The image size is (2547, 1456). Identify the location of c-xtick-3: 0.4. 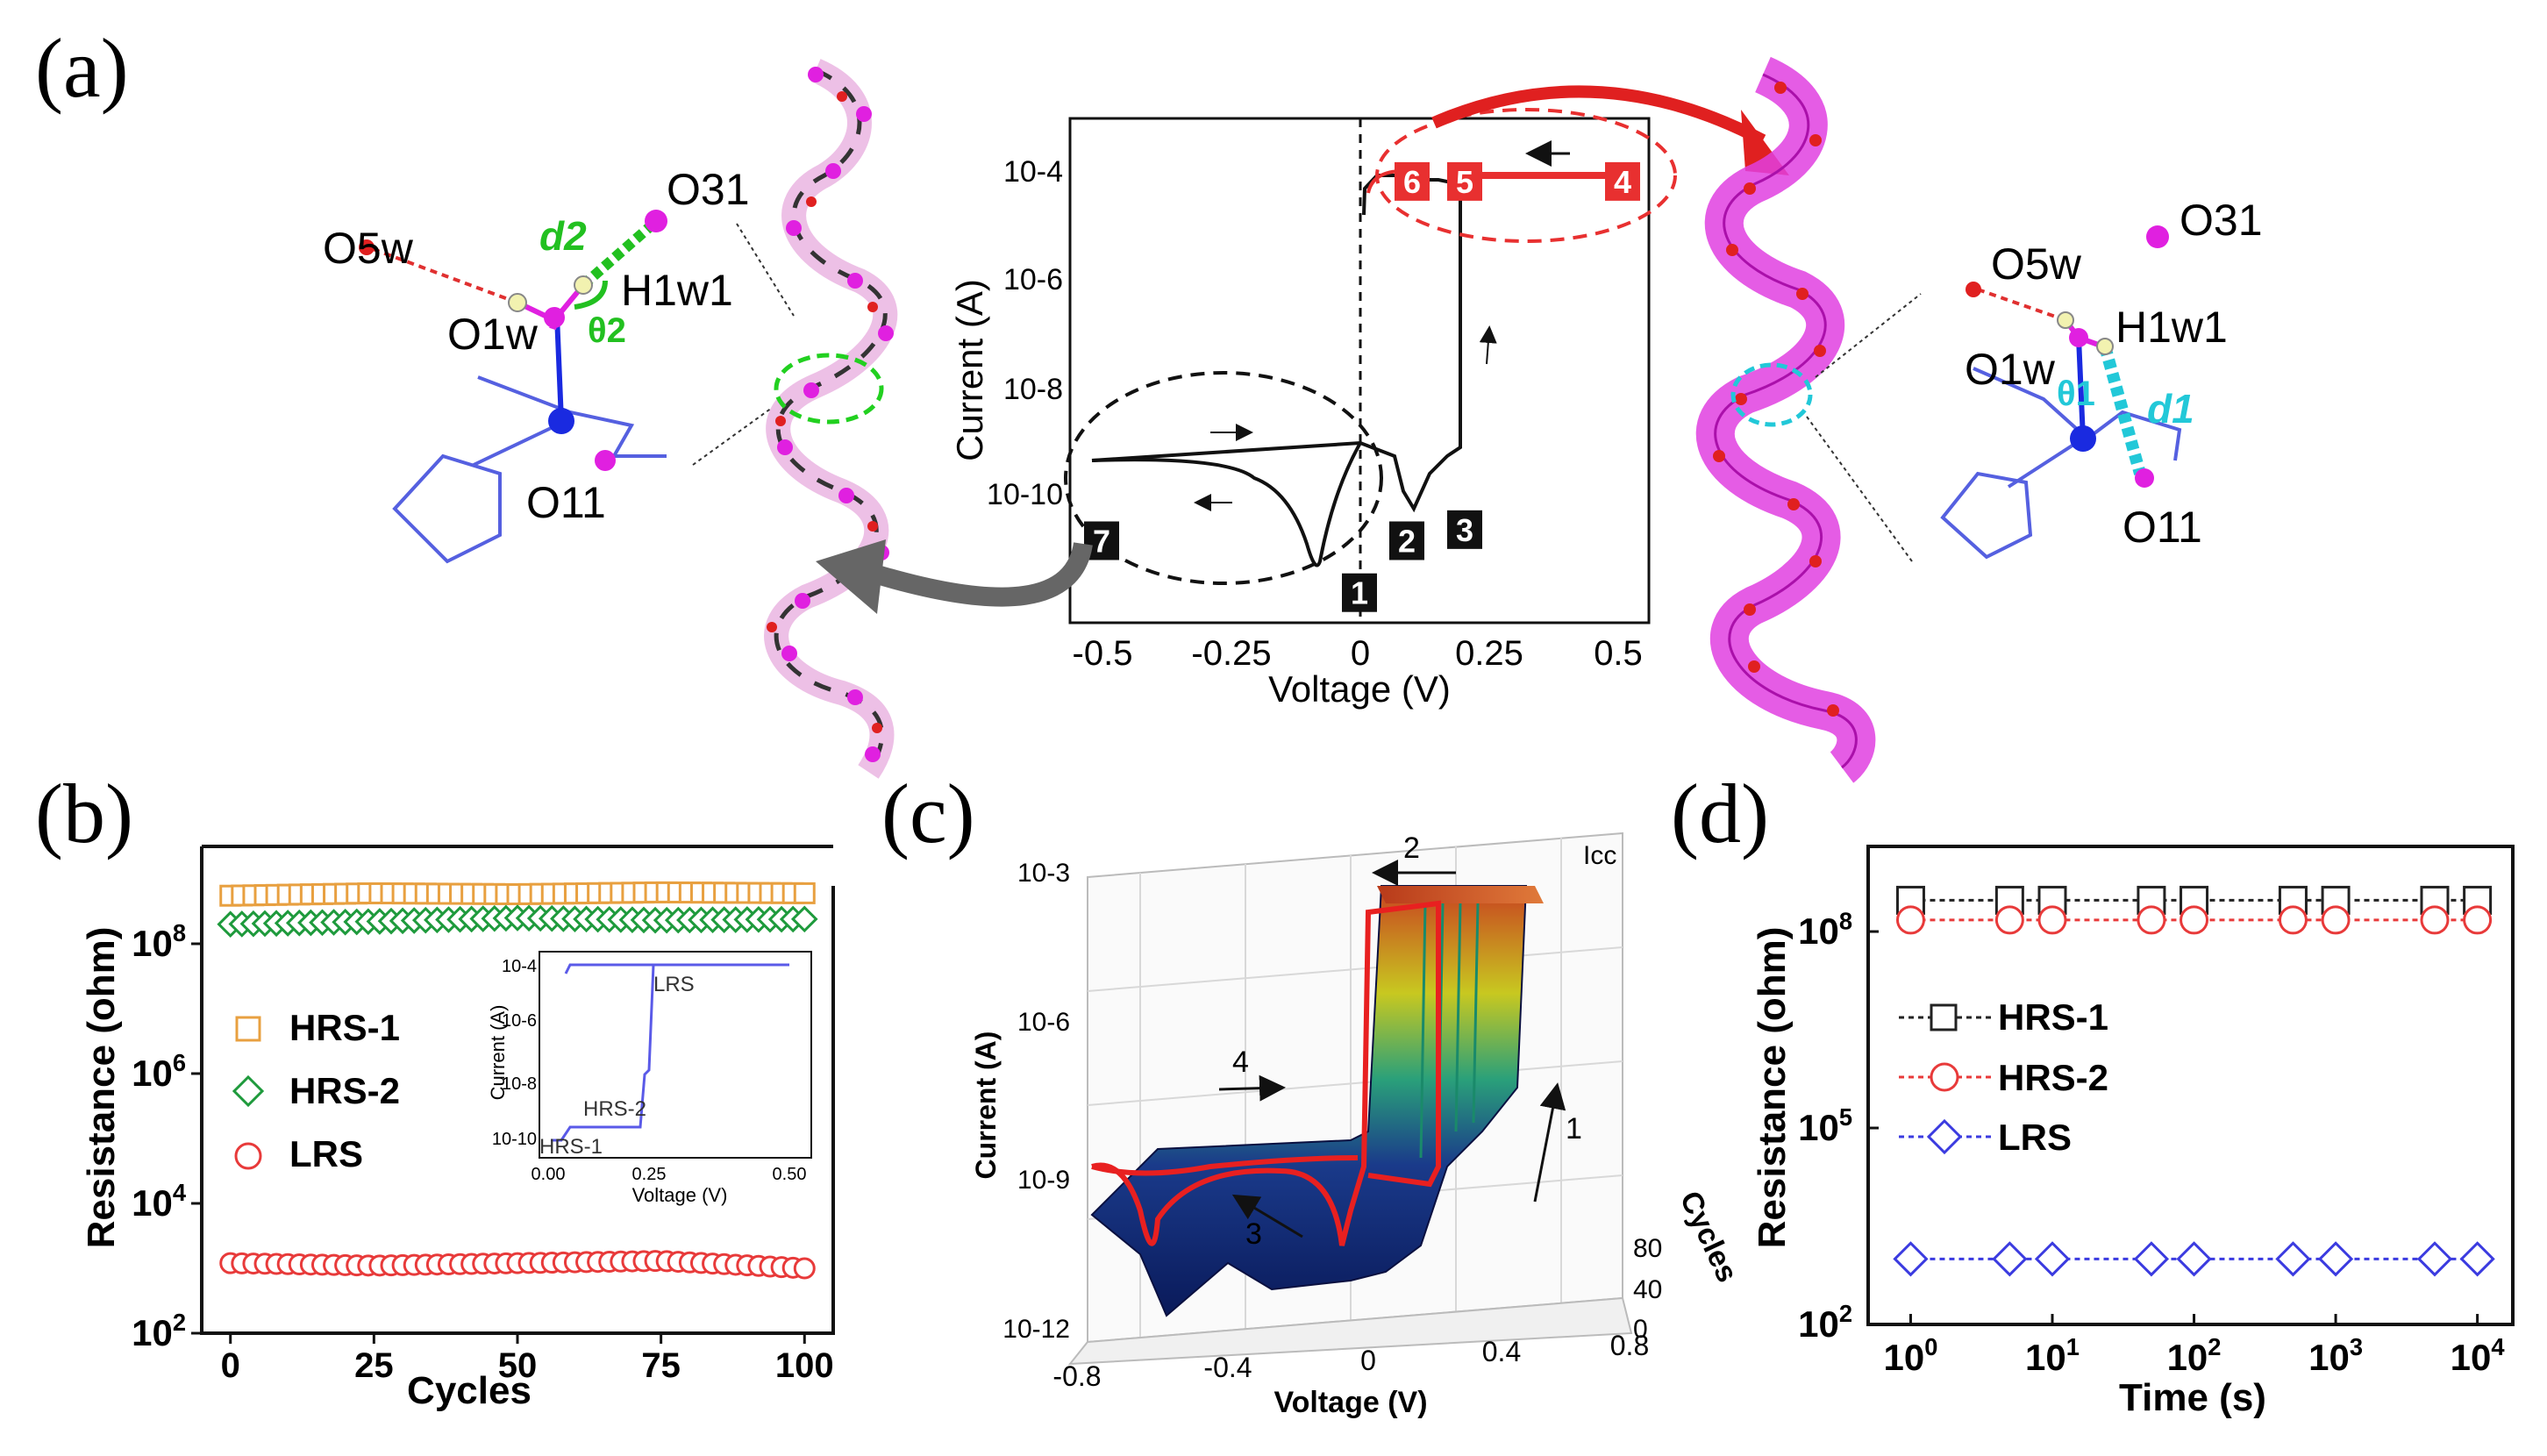
(1502, 1351).